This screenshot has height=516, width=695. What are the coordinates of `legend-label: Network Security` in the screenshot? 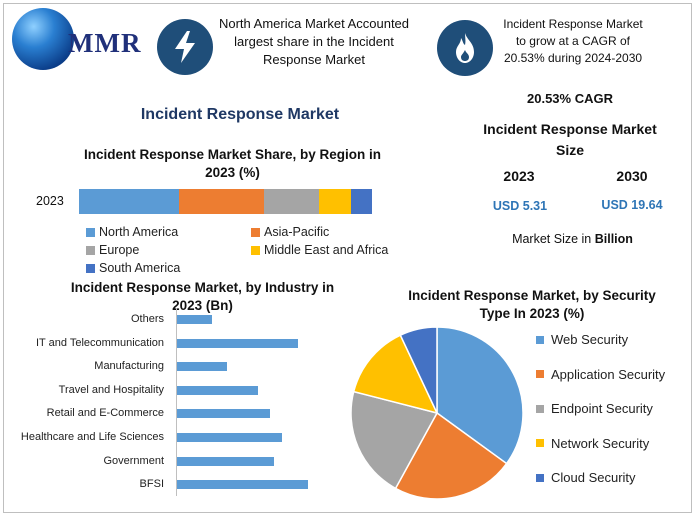 It's located at (600, 443).